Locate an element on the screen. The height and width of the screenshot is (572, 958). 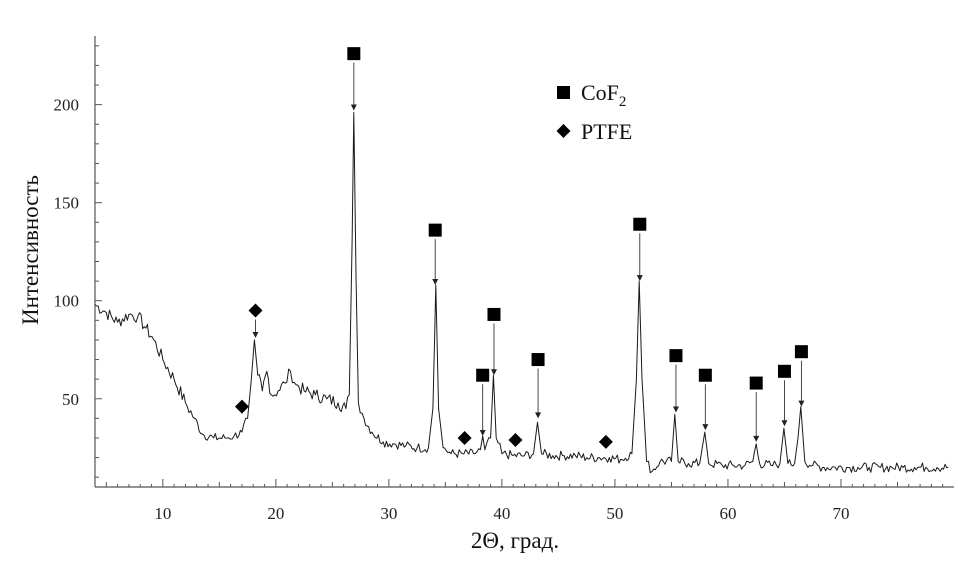
y-tick-label: 100 is located at coordinates (67, 301).